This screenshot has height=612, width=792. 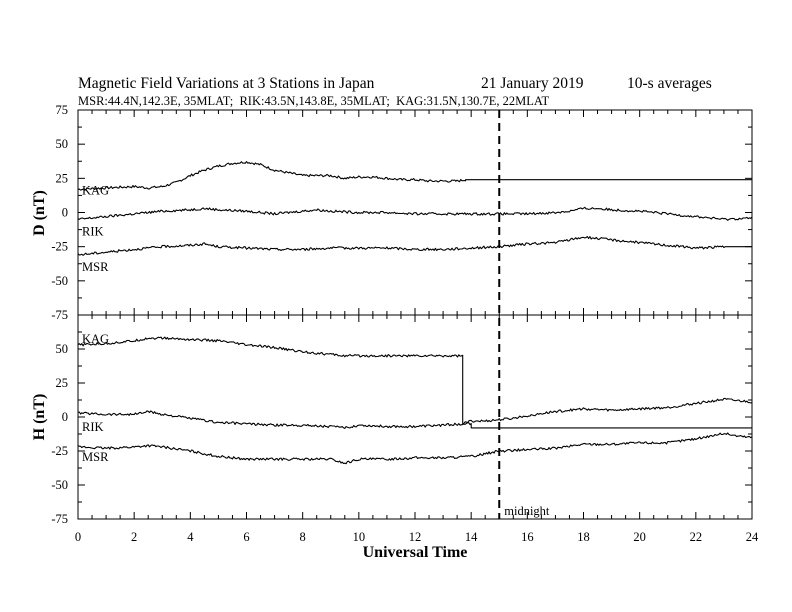 What do you see at coordinates (62, 178) in the screenshot?
I see `d-y-tick-label: 25` at bounding box center [62, 178].